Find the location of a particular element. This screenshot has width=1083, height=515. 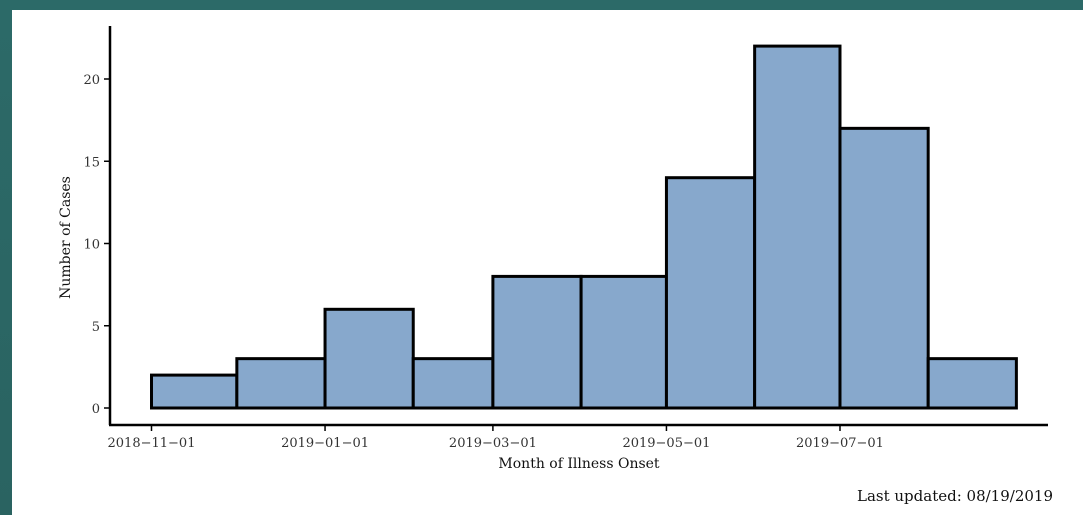

x-tick-label: 2019−03−01 is located at coordinates (493, 443).